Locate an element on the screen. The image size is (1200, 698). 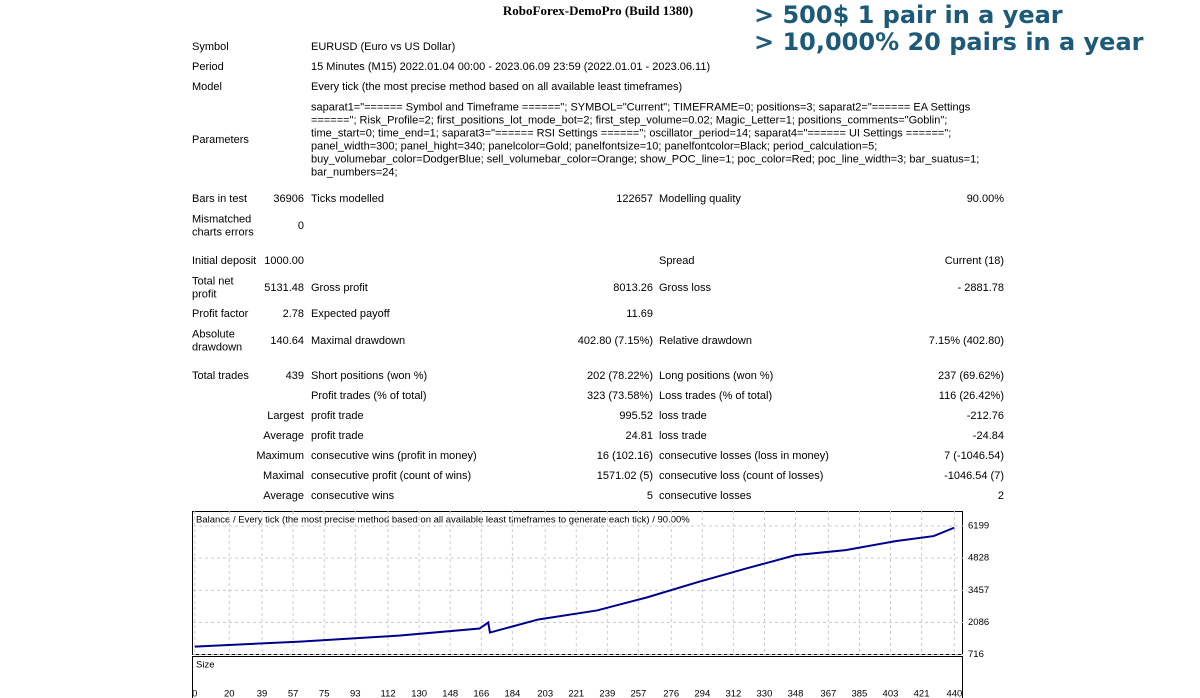
x-tick-label: 166 is located at coordinates (481, 693).